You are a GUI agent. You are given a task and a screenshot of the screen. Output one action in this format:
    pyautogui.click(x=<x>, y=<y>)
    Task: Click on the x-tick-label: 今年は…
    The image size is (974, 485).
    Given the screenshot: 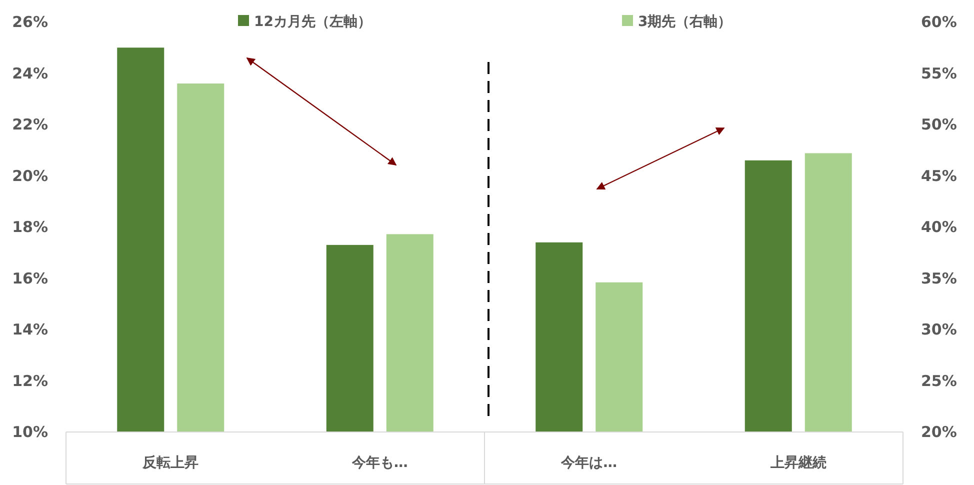 What is the action you would take?
    pyautogui.click(x=589, y=463)
    